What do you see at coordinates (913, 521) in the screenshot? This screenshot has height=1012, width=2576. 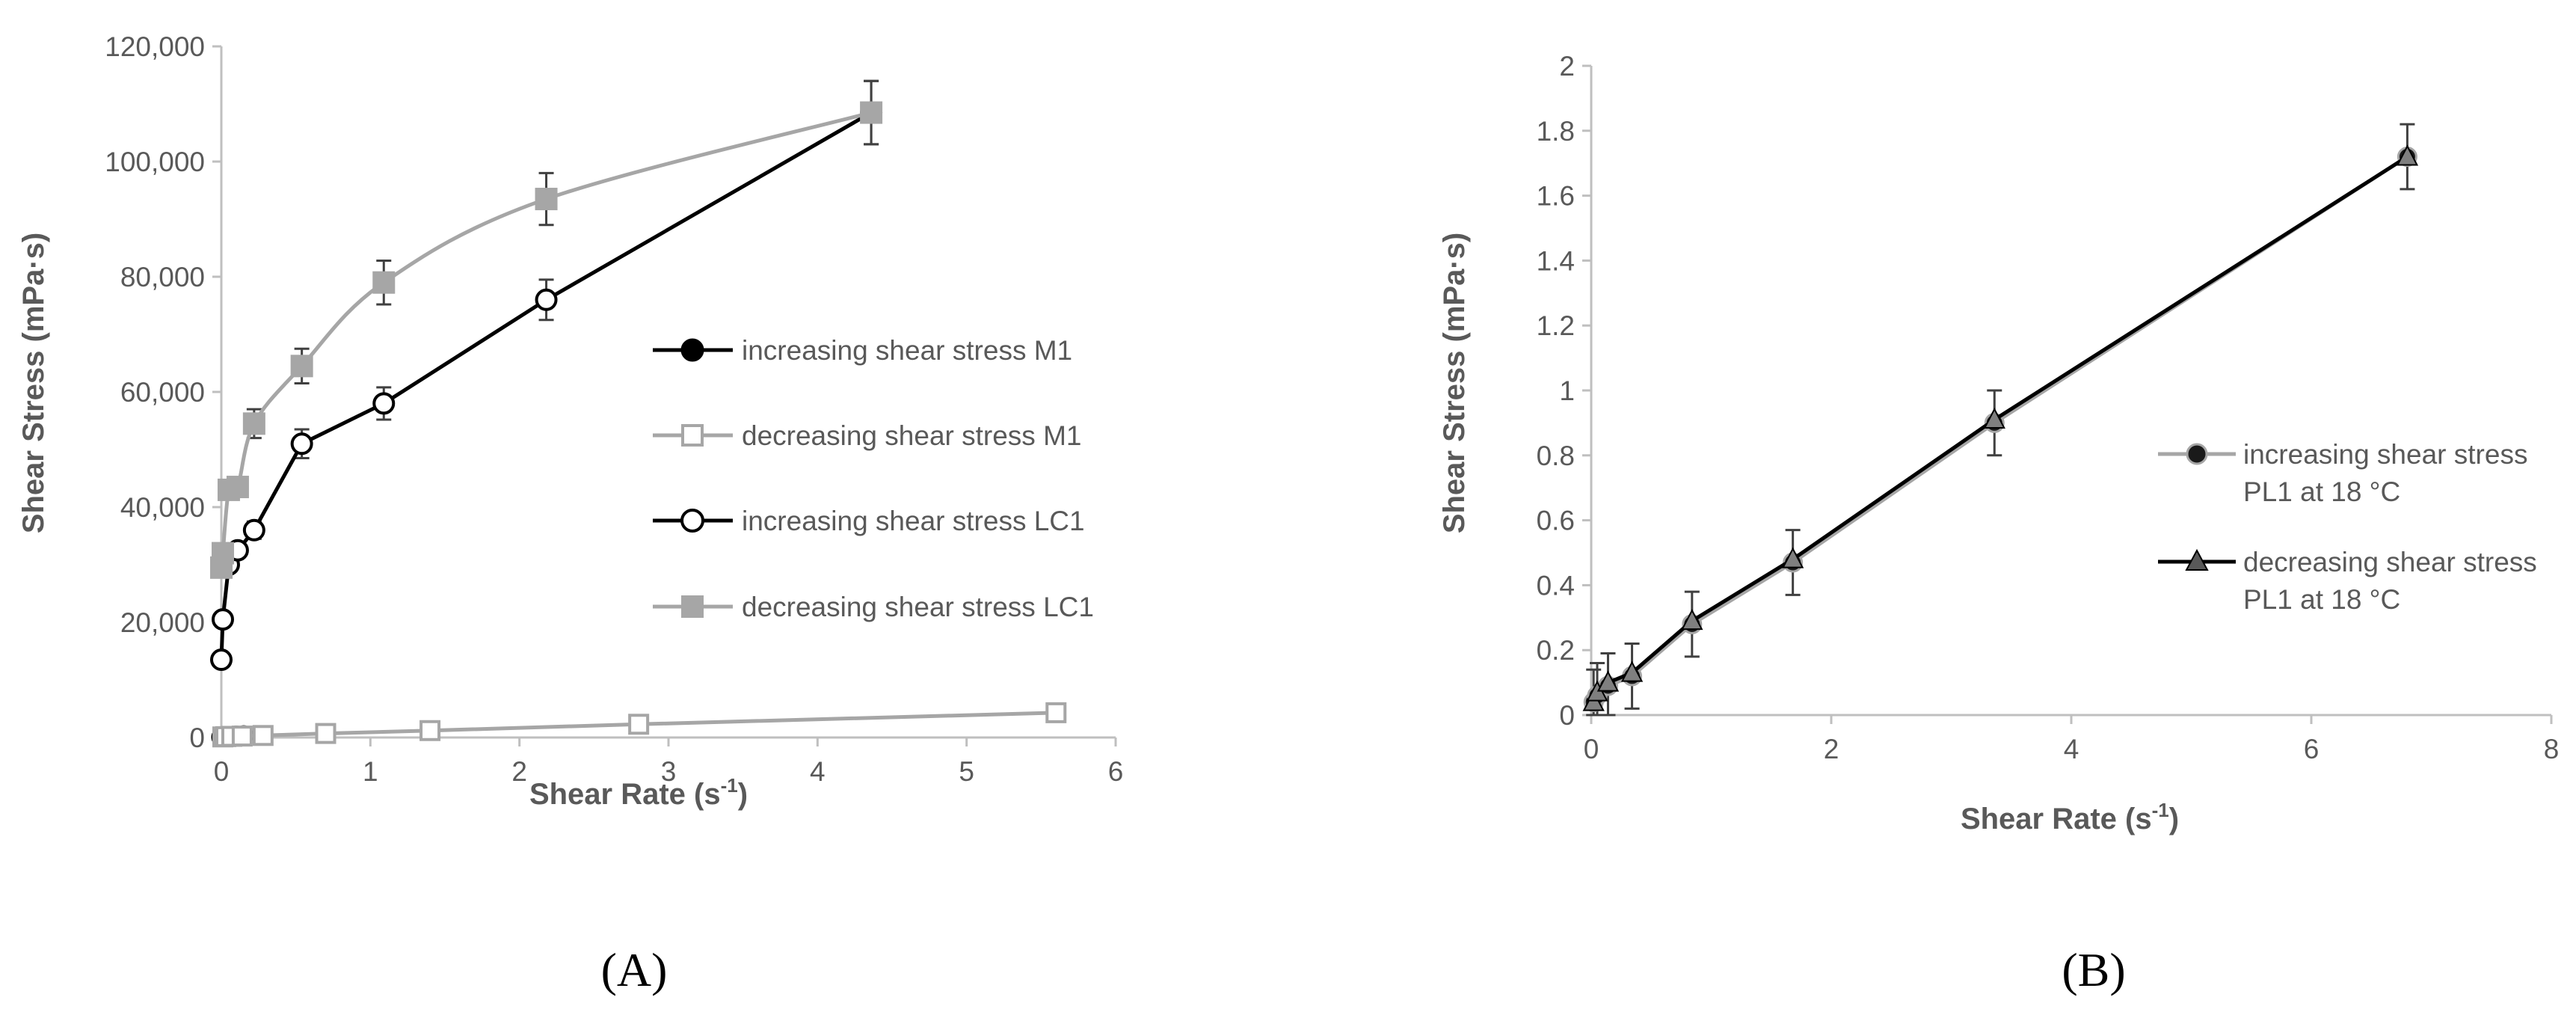 I see `legend-label: increasing shear stress LC1` at bounding box center [913, 521].